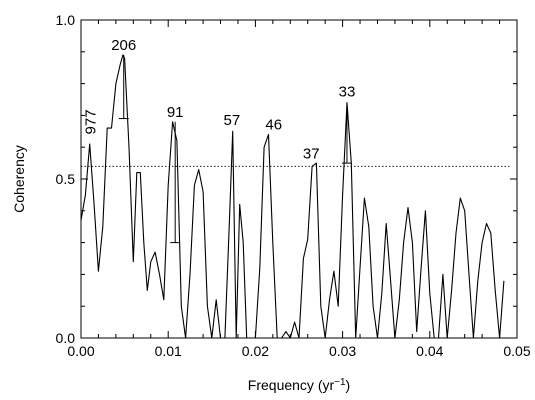  Describe the element at coordinates (19, 179) in the screenshot. I see `y-axis-title: Coherency` at that location.